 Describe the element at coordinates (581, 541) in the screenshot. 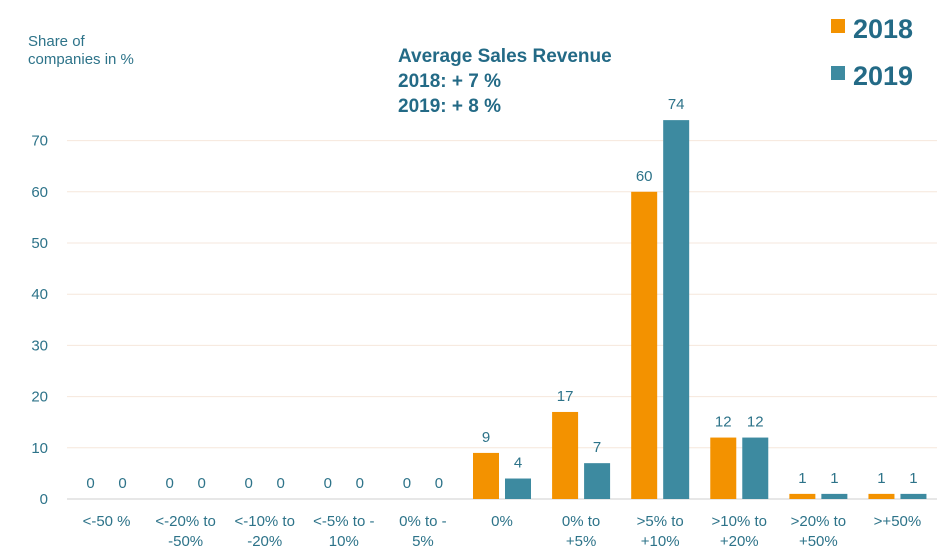

I see `x-tick-label: +5%` at that location.